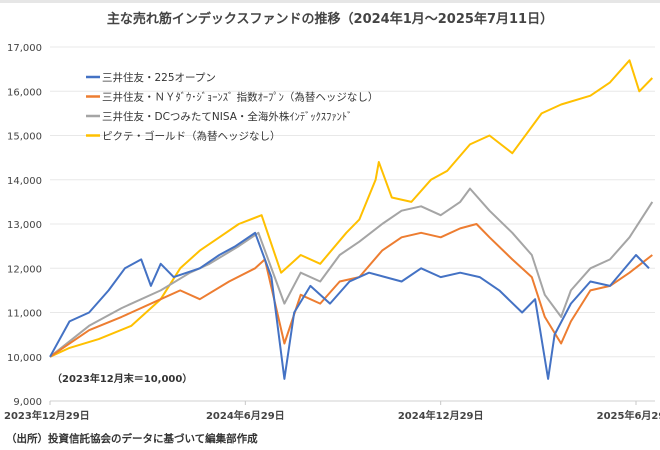 The width and height of the screenshot is (660, 450). What do you see at coordinates (227, 116) in the screenshot?
I see `legend-label: 三井住友・DCつみたてNISA・全海外株ｲﾝﾃﾞｯｸｽﾌｧﾝﾄﾞ` at bounding box center [227, 116].